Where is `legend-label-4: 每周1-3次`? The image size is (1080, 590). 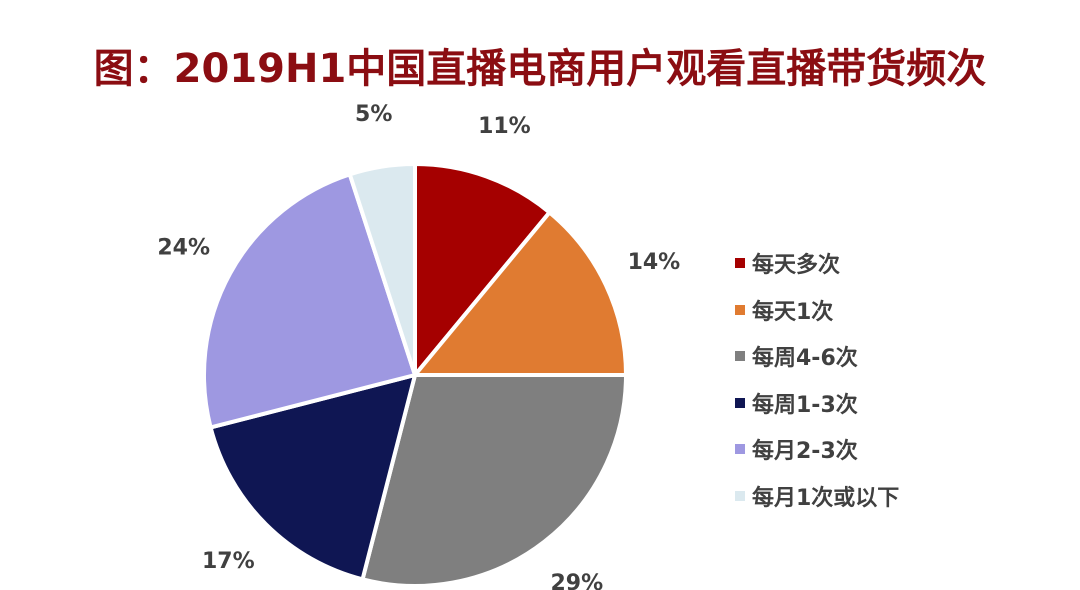 legend-label-4: 每周1-3次 is located at coordinates (805, 405).